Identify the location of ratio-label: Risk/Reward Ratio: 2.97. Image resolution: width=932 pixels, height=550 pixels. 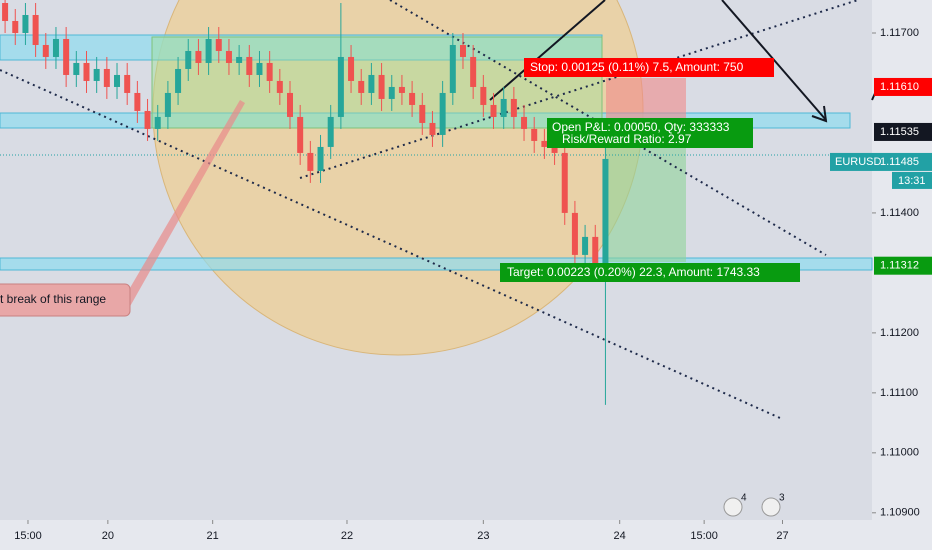
(627, 139).